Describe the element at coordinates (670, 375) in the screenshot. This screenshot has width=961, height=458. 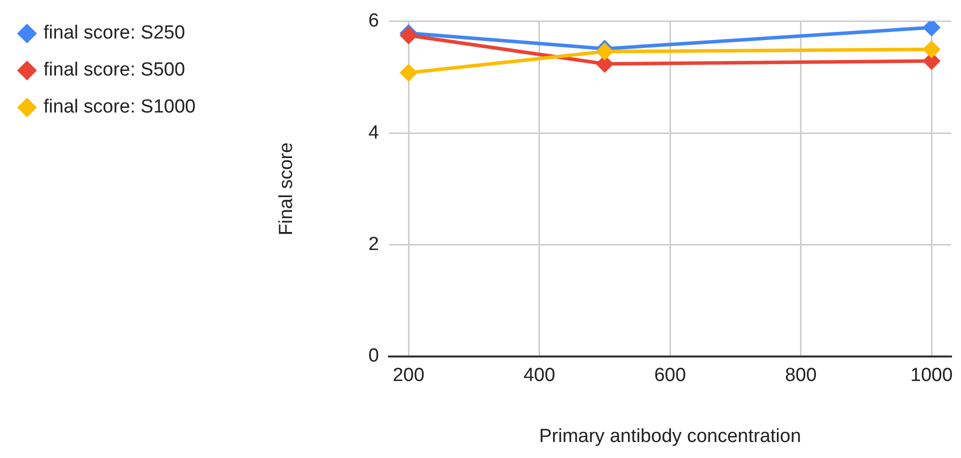
I see `x-tick-label: 600` at that location.